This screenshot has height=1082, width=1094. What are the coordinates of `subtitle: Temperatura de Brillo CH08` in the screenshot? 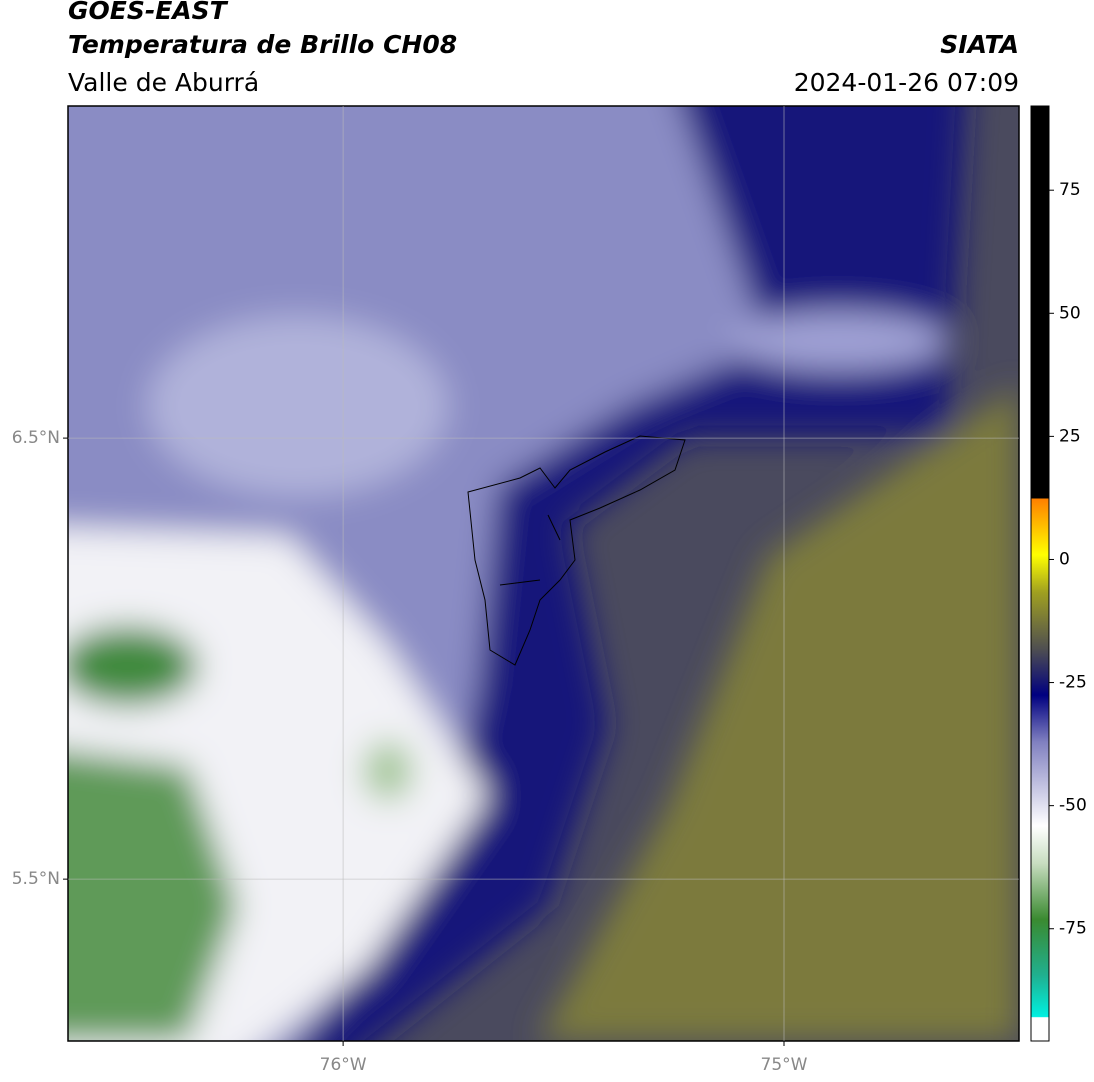 It's located at (262, 44).